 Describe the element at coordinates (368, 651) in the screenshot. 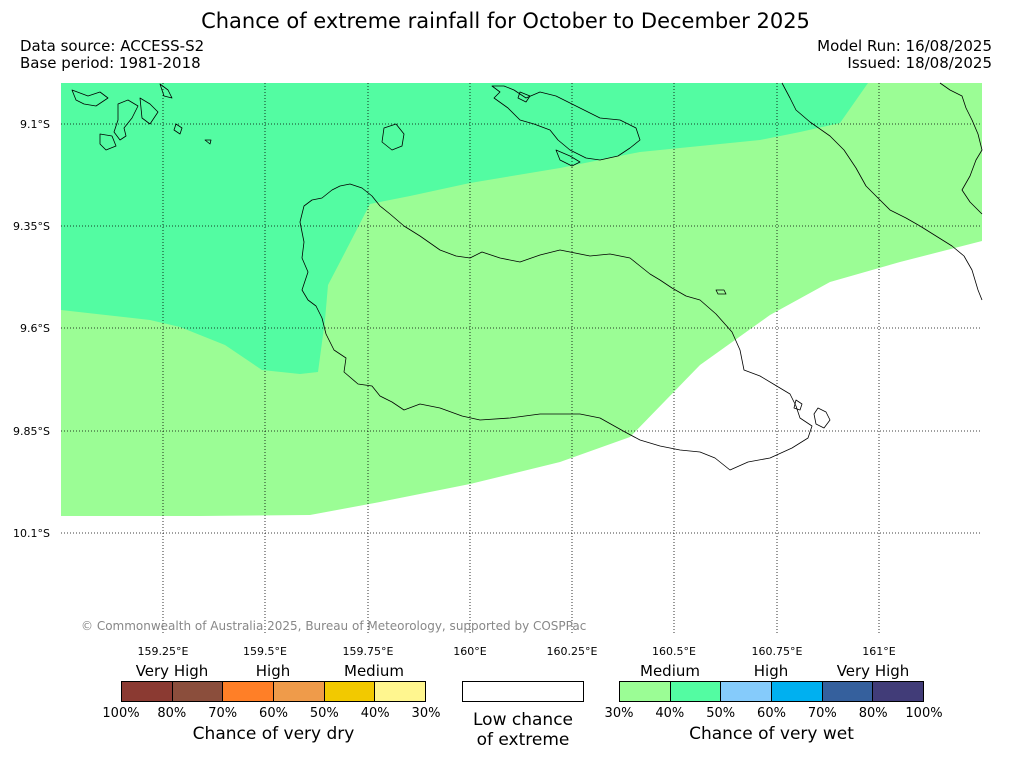

I see `lon-label: 159.75°E` at that location.